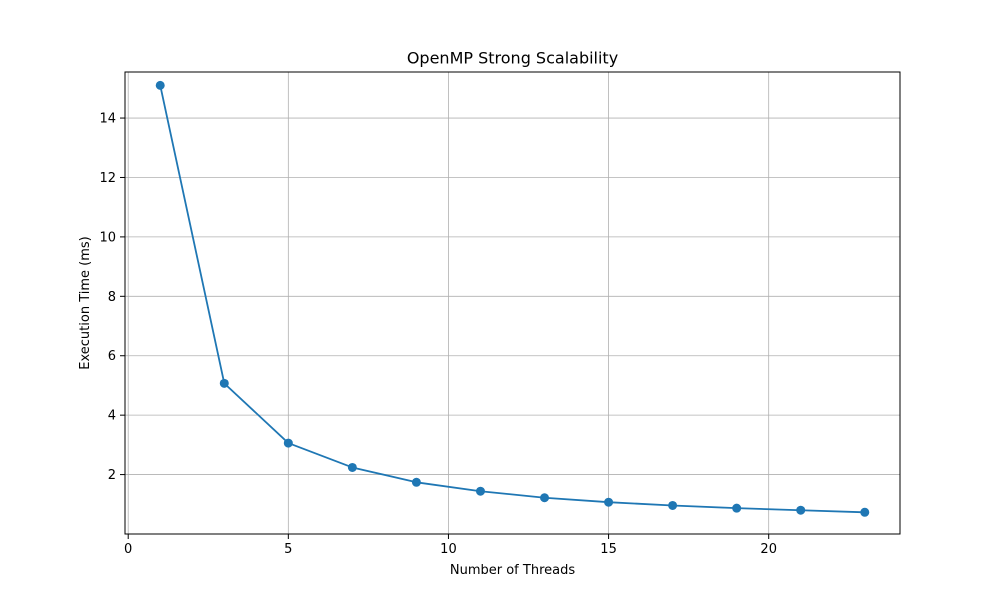 The width and height of the screenshot is (1000, 600). I want to click on y-tick-label: 10, so click(107, 237).